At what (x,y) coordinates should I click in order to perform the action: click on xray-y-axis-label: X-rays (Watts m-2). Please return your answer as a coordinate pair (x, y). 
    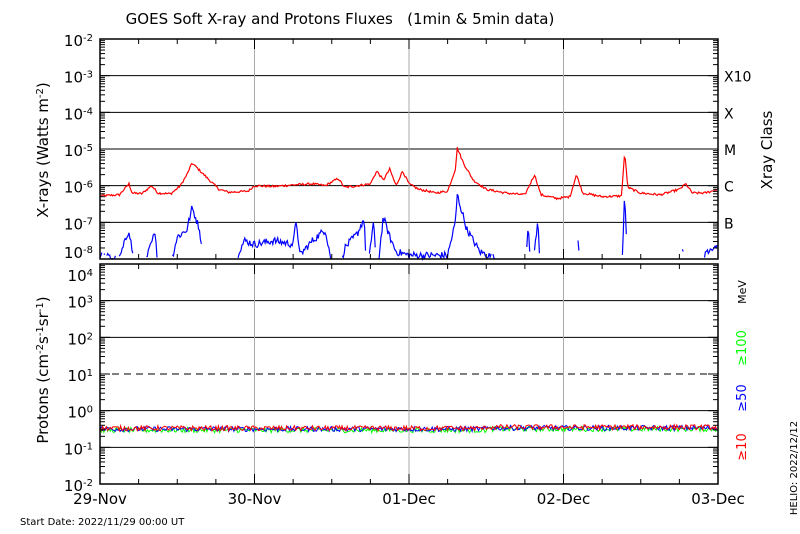
    Looking at the image, I should click on (43, 149).